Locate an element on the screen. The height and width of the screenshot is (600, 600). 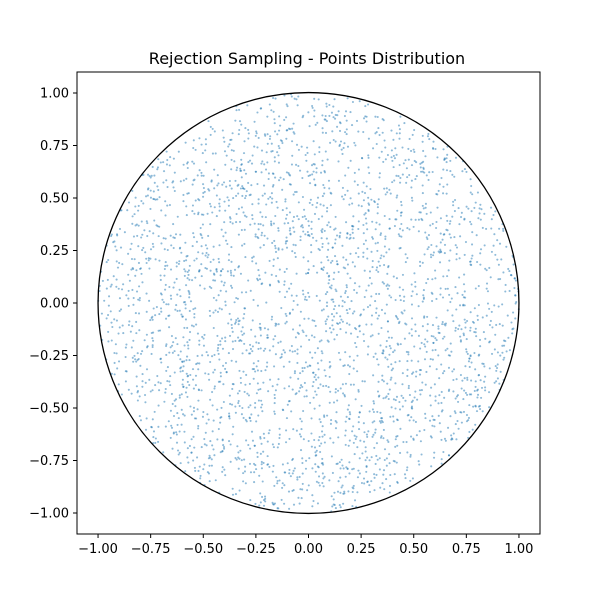
x-tick-label: −0.75 is located at coordinates (151, 549).